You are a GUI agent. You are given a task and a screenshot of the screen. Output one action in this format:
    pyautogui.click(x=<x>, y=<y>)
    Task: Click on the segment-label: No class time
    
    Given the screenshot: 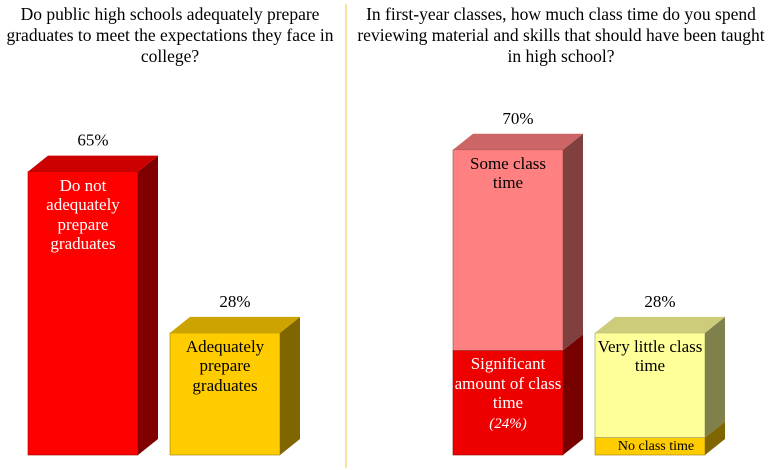 What is the action you would take?
    pyautogui.click(x=656, y=446)
    